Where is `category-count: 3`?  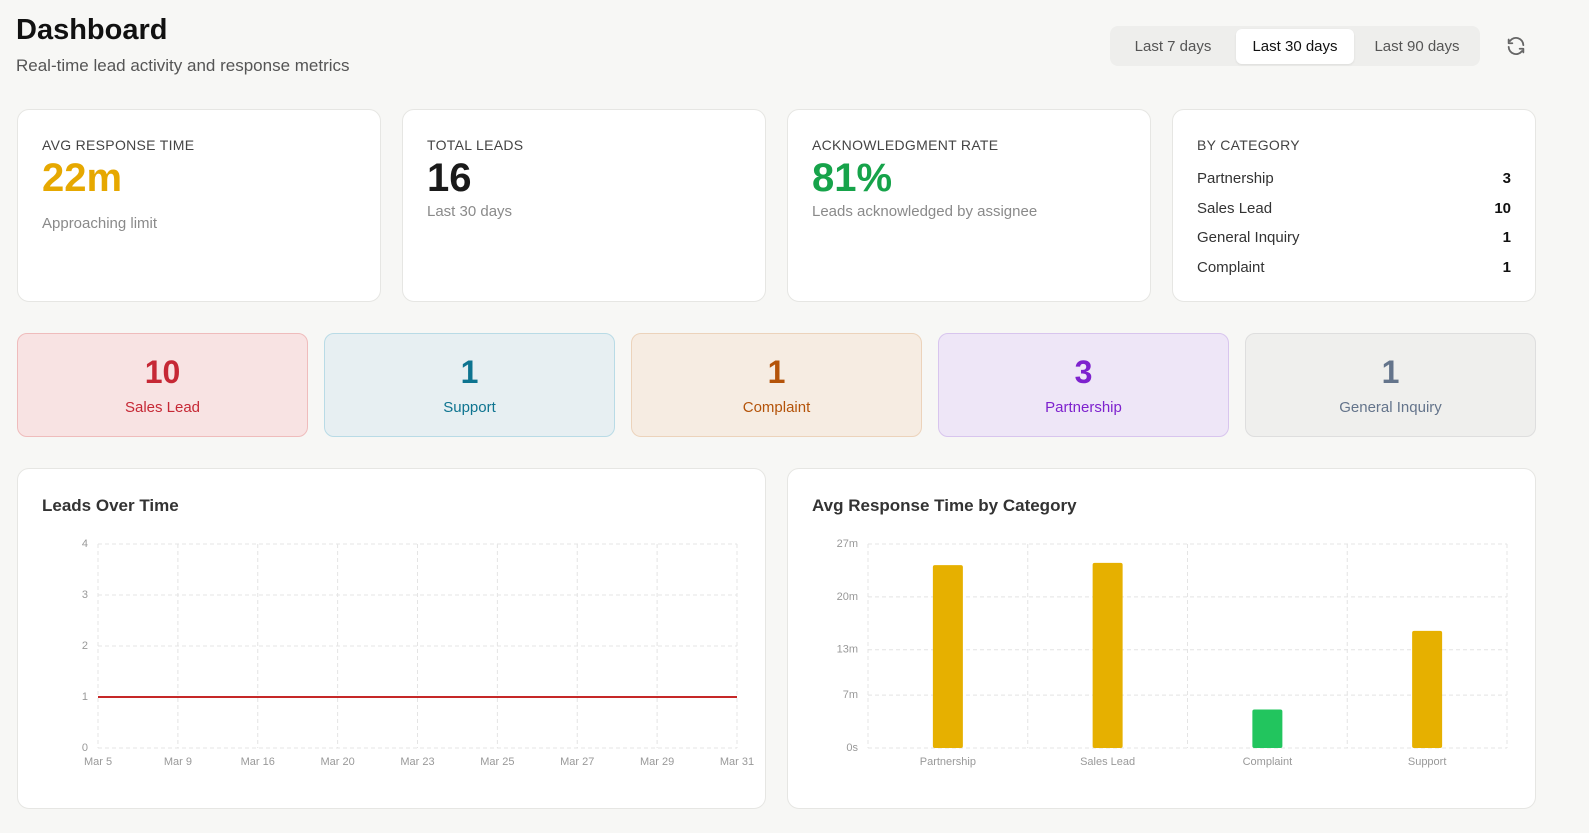 category-count: 3 is located at coordinates (1506, 178).